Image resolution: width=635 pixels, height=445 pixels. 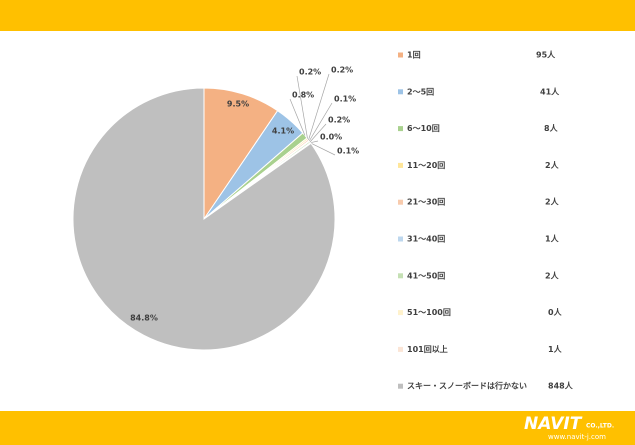 I want to click on data-label: 84.8%, so click(x=144, y=318).